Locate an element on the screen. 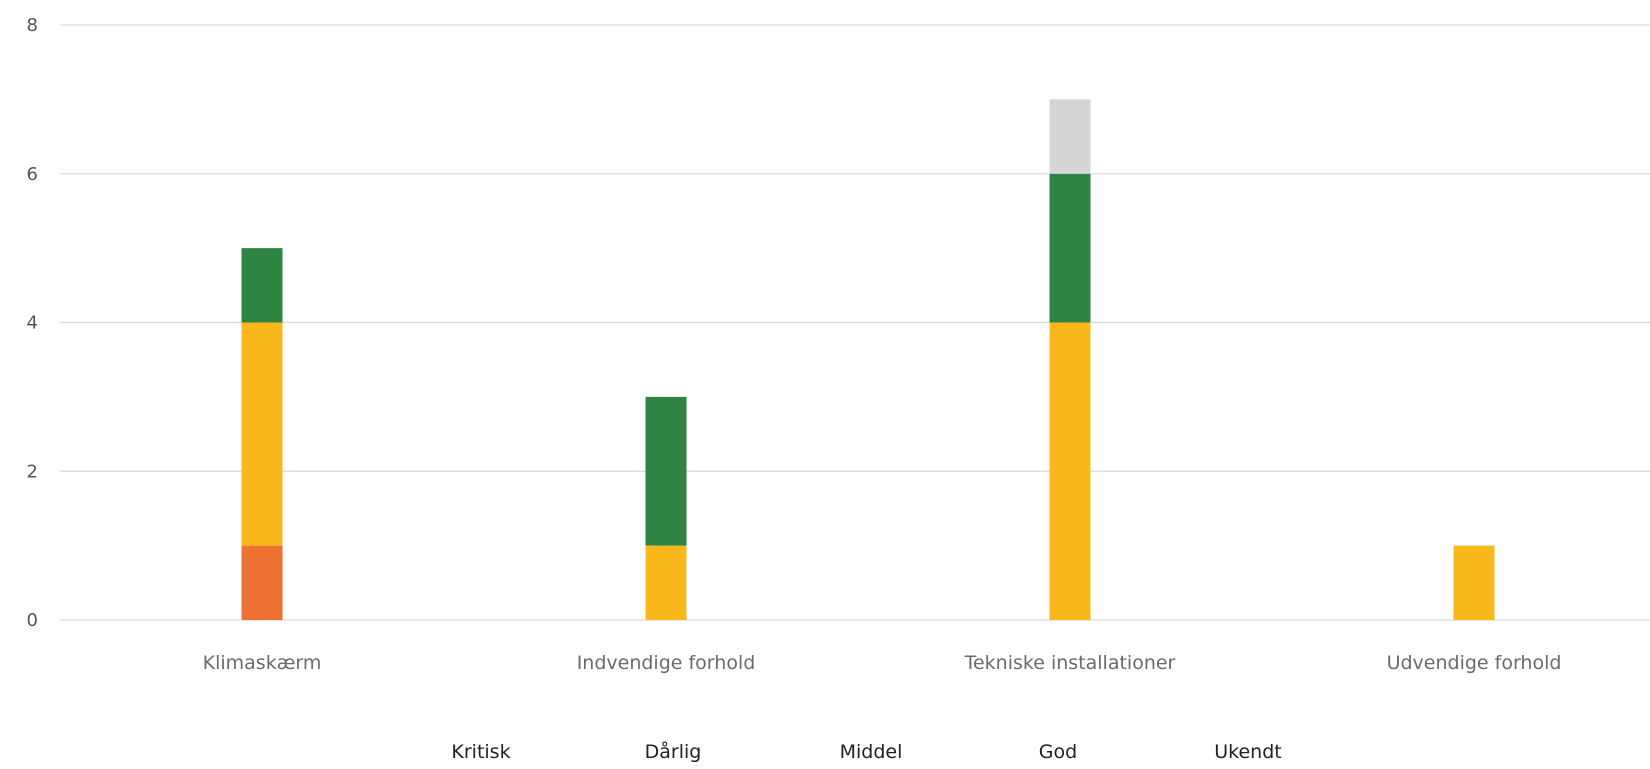 The width and height of the screenshot is (1650, 769). y-tick-label: 6 is located at coordinates (32, 174).